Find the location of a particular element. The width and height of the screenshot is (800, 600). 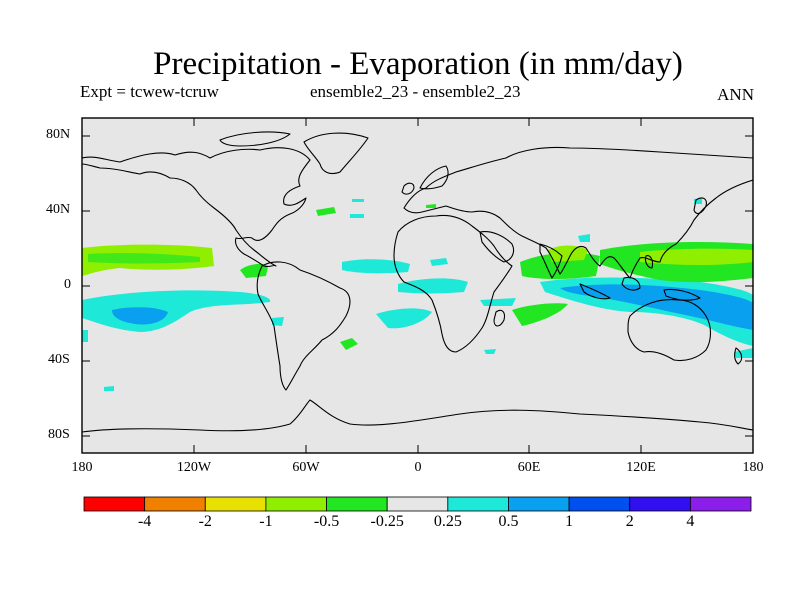

field-north-atlantic-cyan2 is located at coordinates (358, 200).